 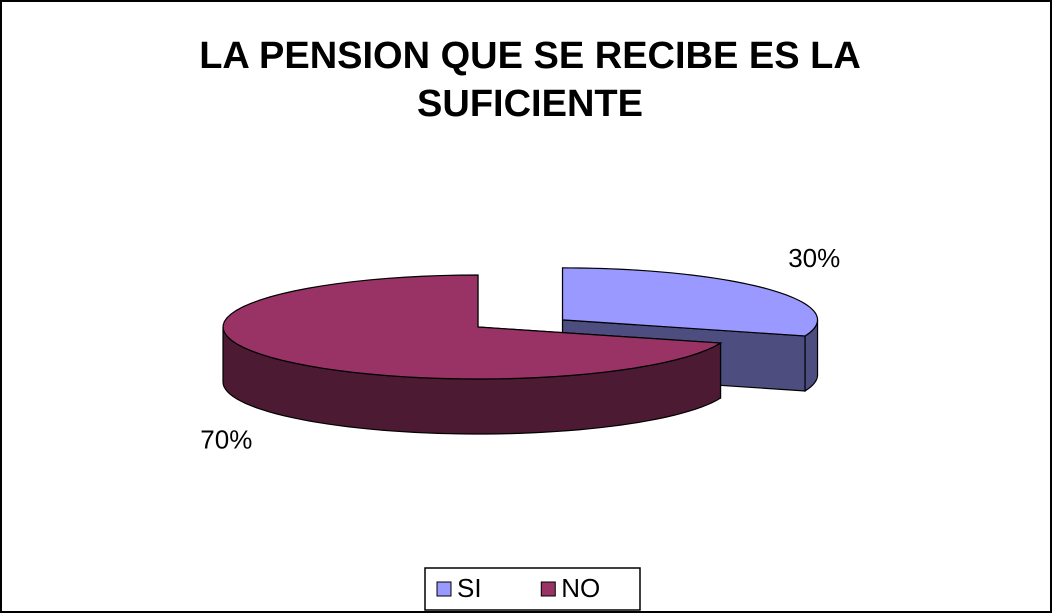 I want to click on legend-box, so click(x=532, y=589).